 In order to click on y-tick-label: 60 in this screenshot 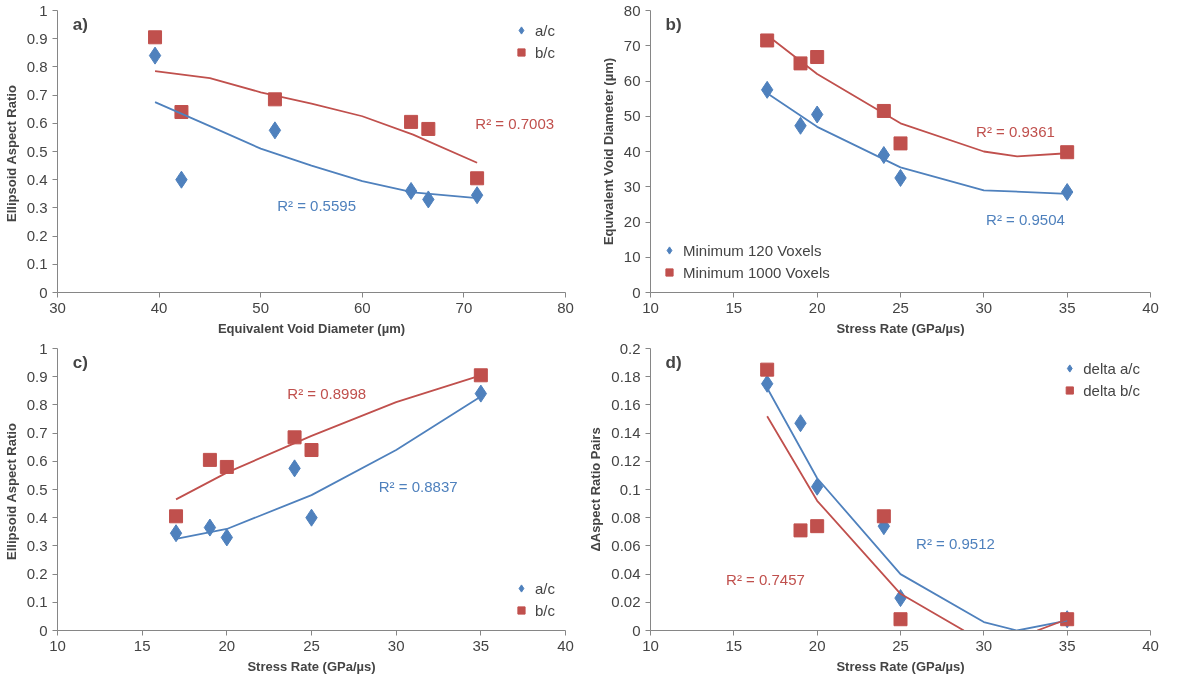, I will do `click(632, 80)`.